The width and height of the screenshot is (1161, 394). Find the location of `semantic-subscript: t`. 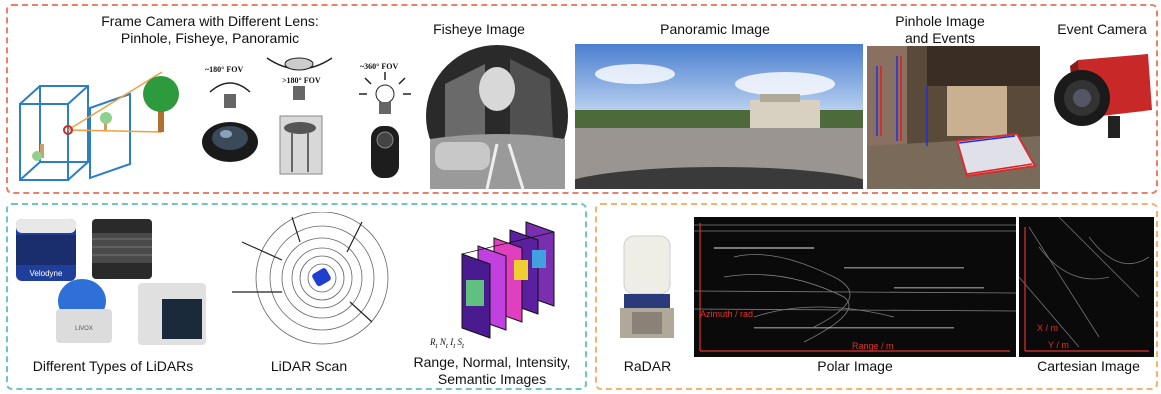

semantic-subscript: t is located at coordinates (463, 345).